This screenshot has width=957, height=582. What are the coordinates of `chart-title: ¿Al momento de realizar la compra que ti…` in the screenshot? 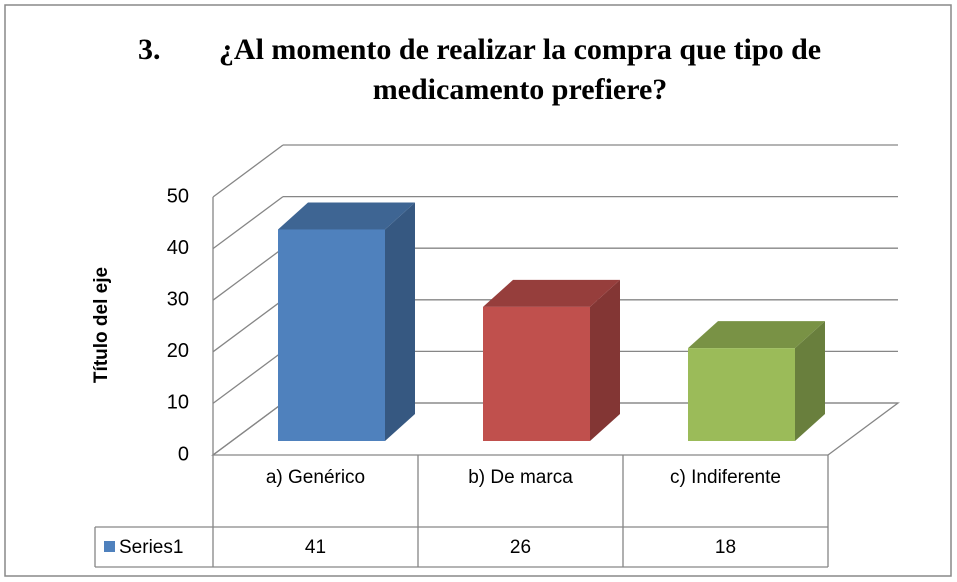 It's located at (520, 69).